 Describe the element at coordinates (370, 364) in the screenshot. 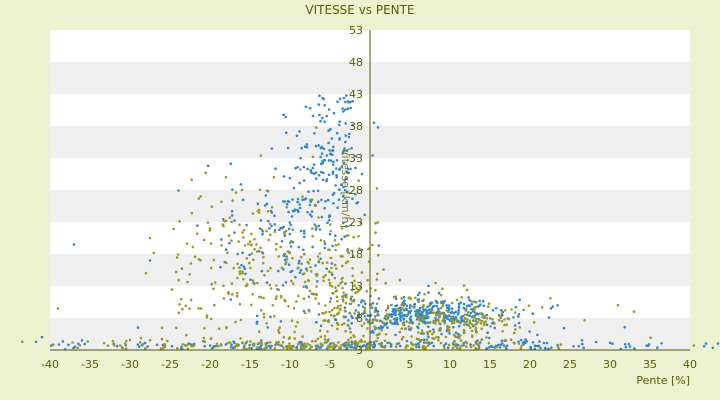

I see `x-tick-label: 0` at that location.